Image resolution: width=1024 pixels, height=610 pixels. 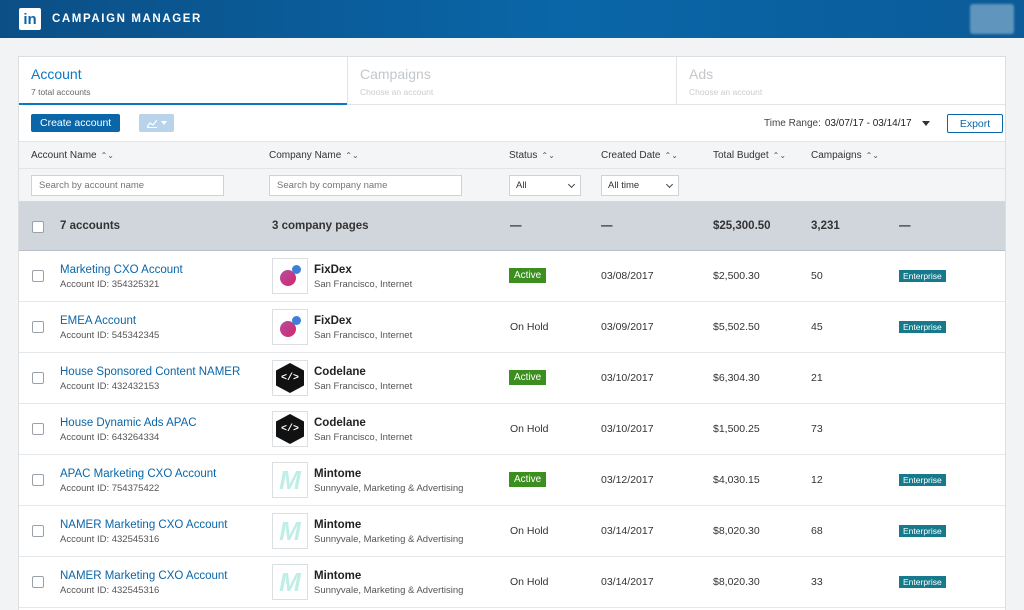 What do you see at coordinates (992, 19) in the screenshot?
I see `user-avatar` at bounding box center [992, 19].